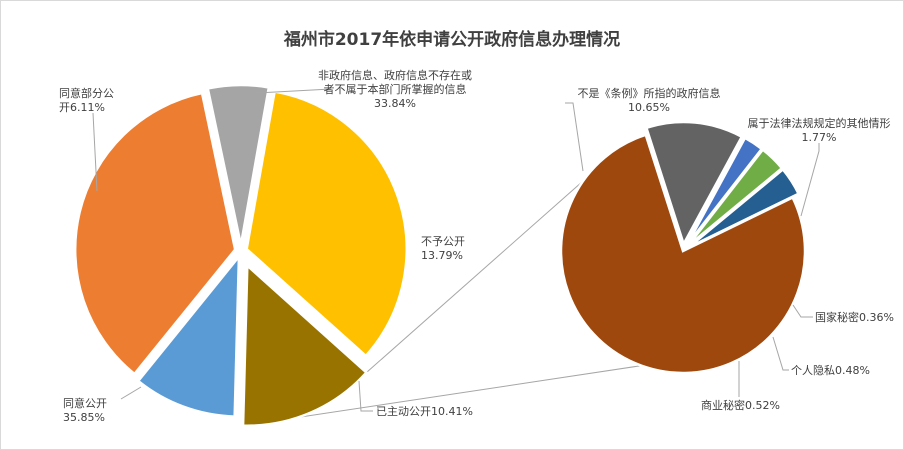  I want to click on label-main-0: 同意公开 35.85%, so click(85, 410).